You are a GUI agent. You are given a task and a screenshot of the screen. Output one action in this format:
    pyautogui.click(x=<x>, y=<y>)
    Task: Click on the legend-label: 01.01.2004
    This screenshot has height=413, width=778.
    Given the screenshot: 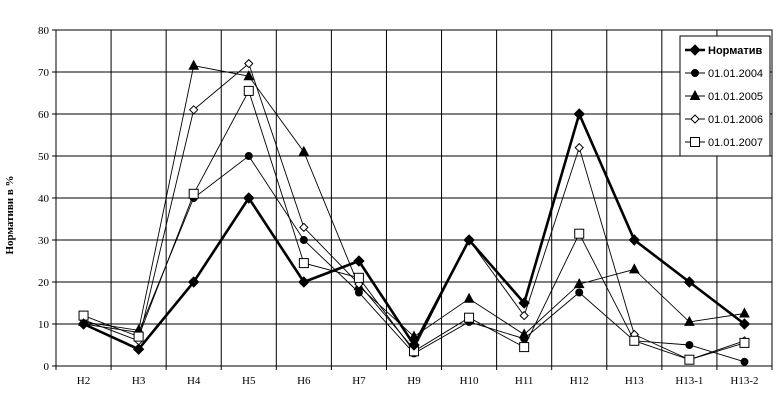 What is the action you would take?
    pyautogui.click(x=735, y=74)
    